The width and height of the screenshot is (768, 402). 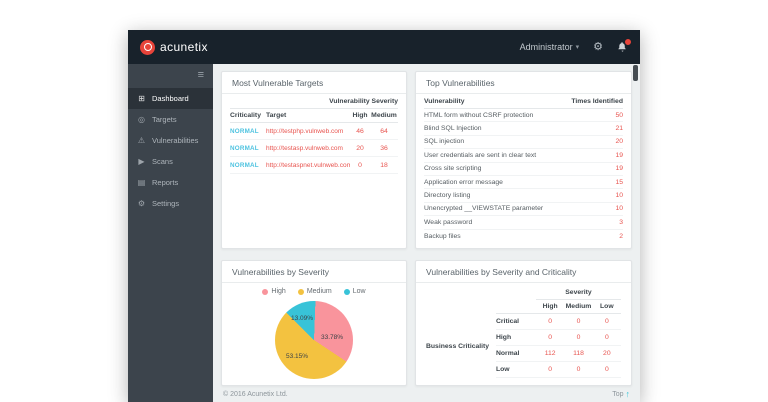 I want to click on vulnerability-row: SQL injection 20, so click(x=523, y=143).